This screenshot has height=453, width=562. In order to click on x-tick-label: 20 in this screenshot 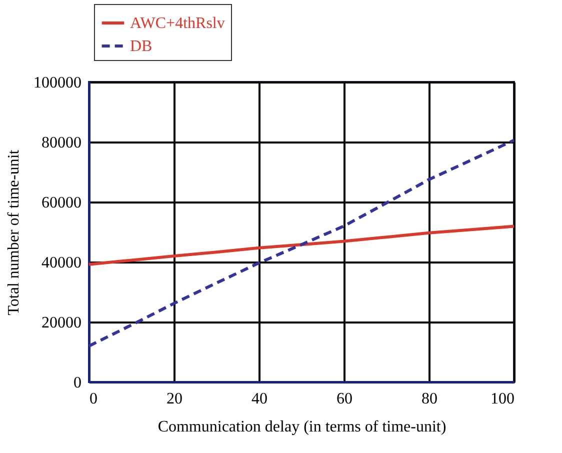, I will do `click(174, 399)`.